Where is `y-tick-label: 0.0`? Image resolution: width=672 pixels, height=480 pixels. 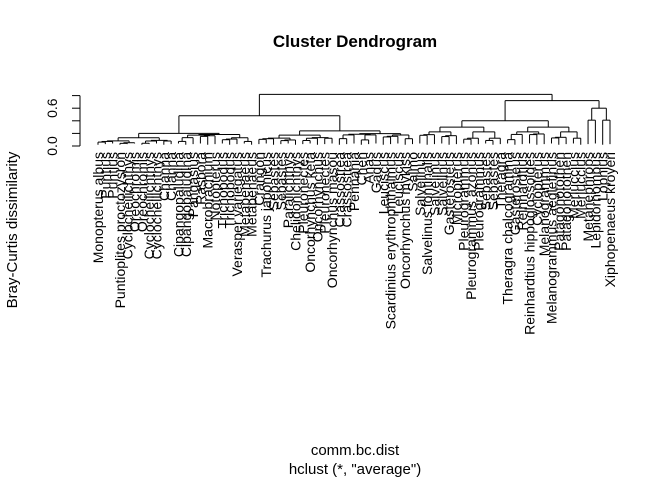
y-tick-label: 0.0 is located at coordinates (52, 146).